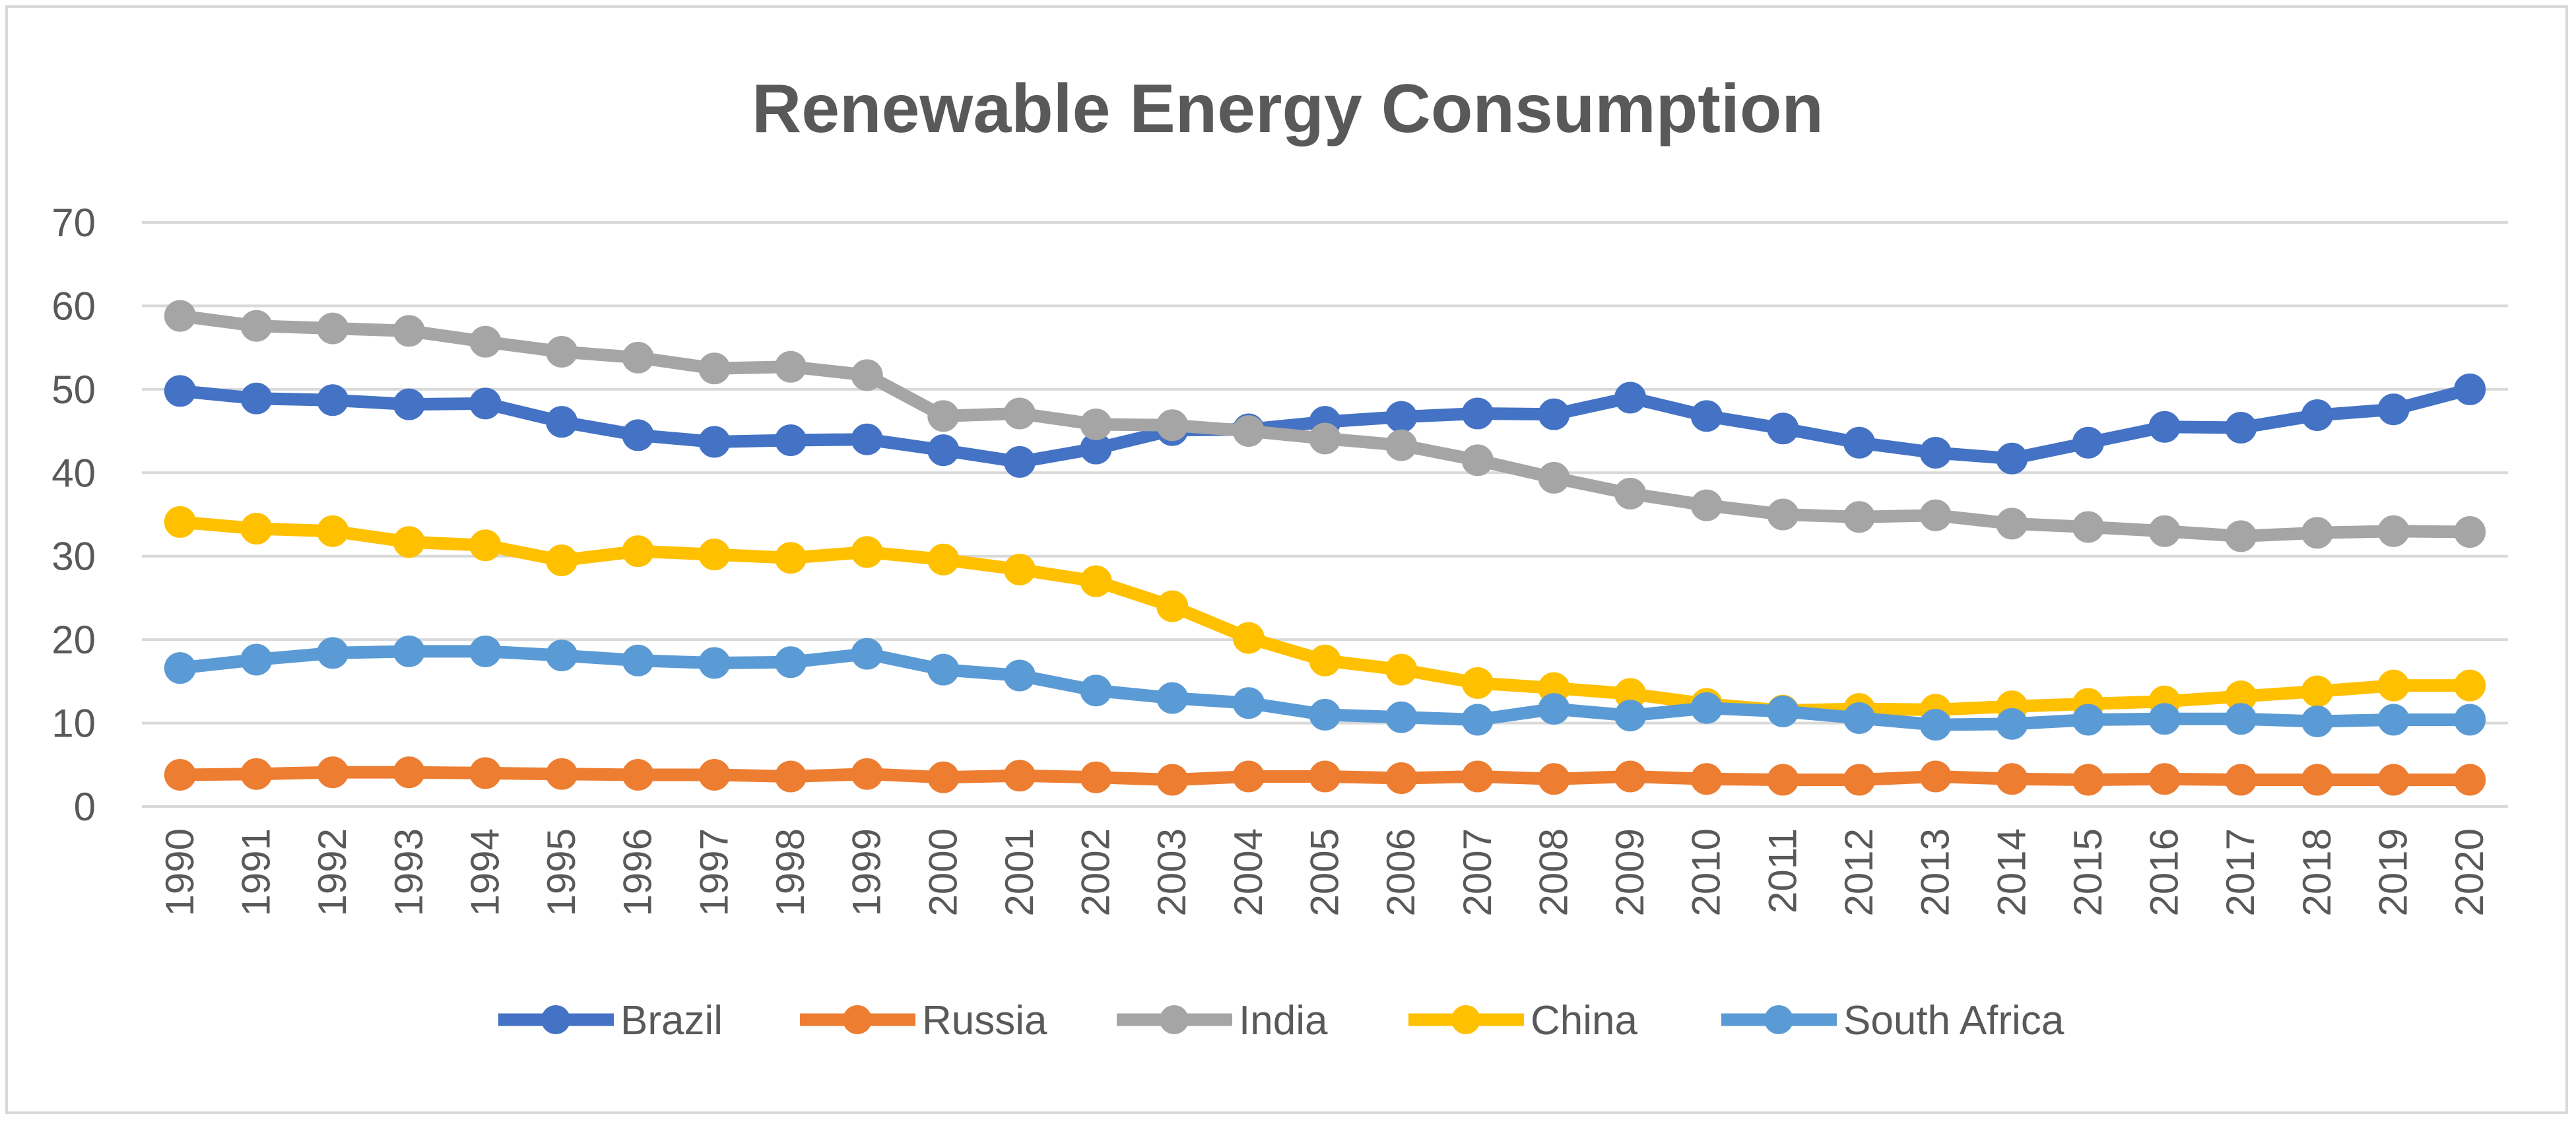 This screenshot has height=1122, width=2576. Describe the element at coordinates (562, 560) in the screenshot. I see `data-point-china-1995` at that location.